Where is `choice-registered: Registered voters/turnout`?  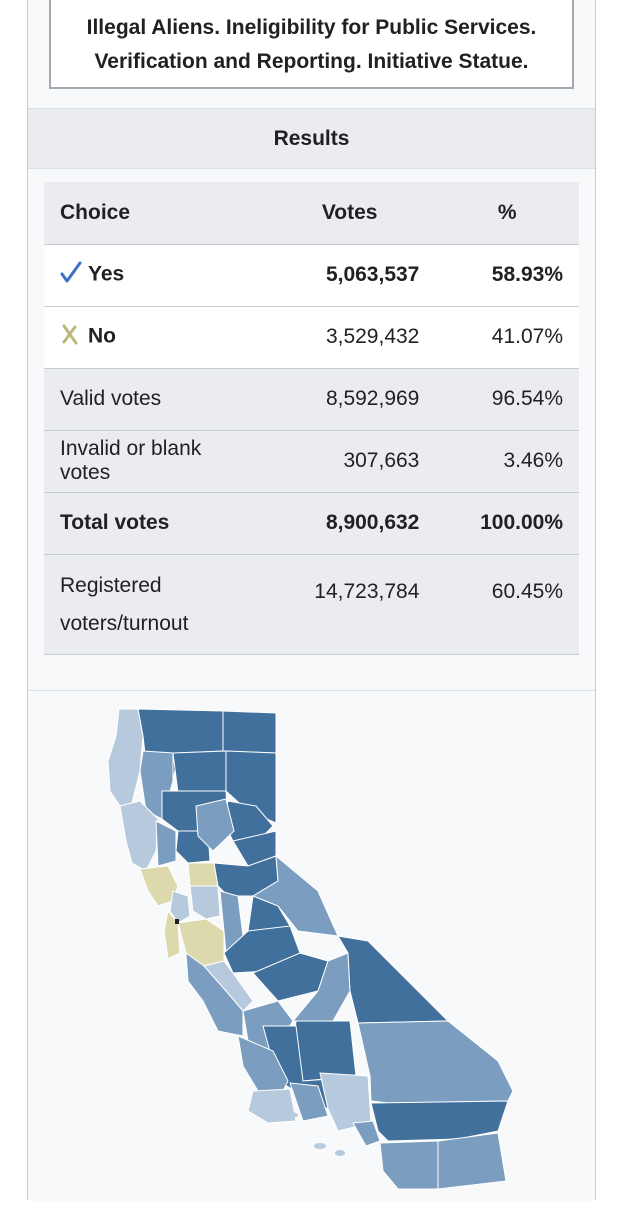 choice-registered: Registered voters/turnout is located at coordinates (154, 604).